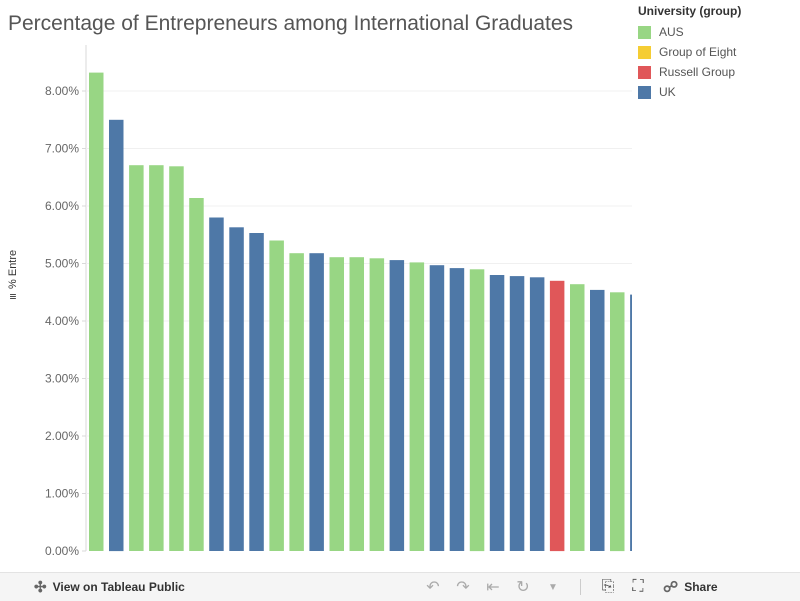 This screenshot has height=601, width=800. Describe the element at coordinates (62, 206) in the screenshot. I see `y-tick-label: 6.00%` at that location.